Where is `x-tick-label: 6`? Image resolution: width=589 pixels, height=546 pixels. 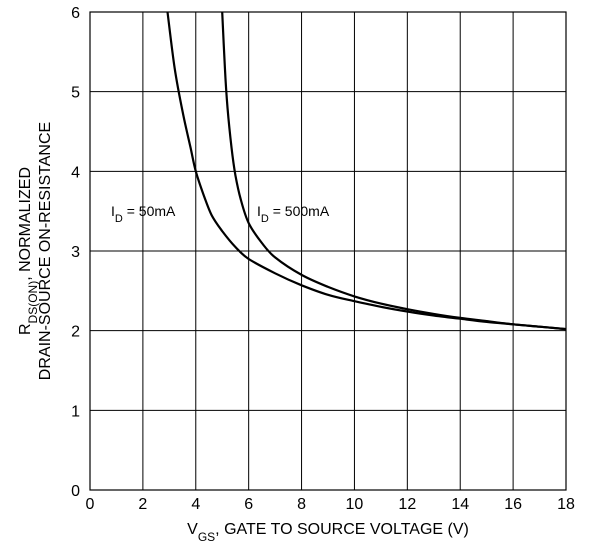
x-tick-label: 6 is located at coordinates (248, 504).